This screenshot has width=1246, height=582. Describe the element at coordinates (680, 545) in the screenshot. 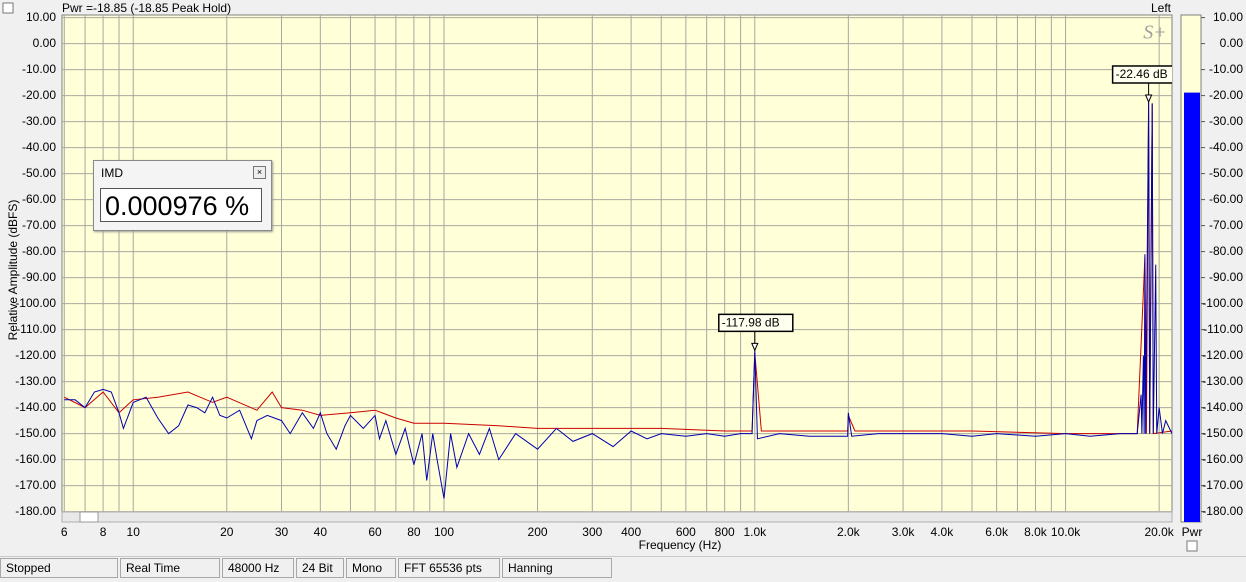

I see `x-axis-label: Frequency (Hz)` at that location.